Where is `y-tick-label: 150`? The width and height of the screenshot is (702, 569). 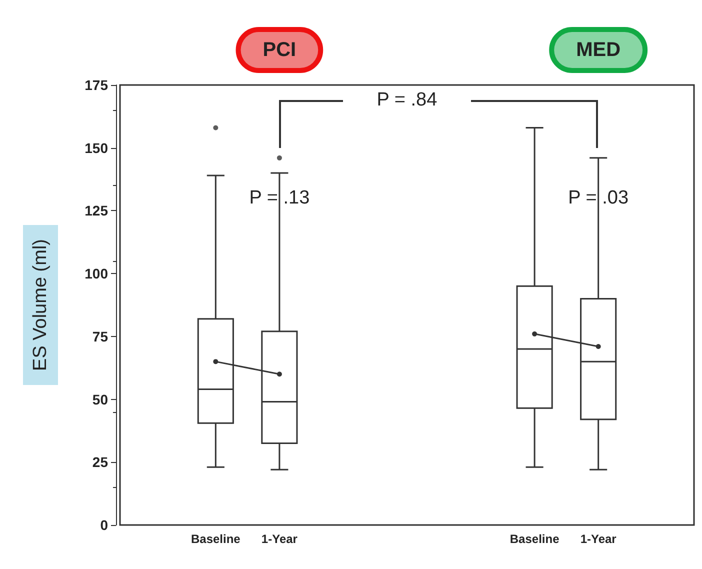 y-tick-label: 150 is located at coordinates (96, 148).